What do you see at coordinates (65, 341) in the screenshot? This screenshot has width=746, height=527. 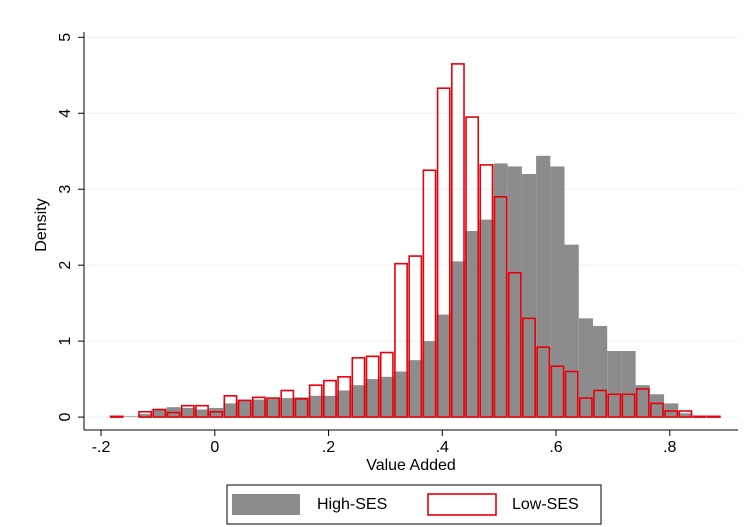 I see `y-tick-label: 1` at bounding box center [65, 341].